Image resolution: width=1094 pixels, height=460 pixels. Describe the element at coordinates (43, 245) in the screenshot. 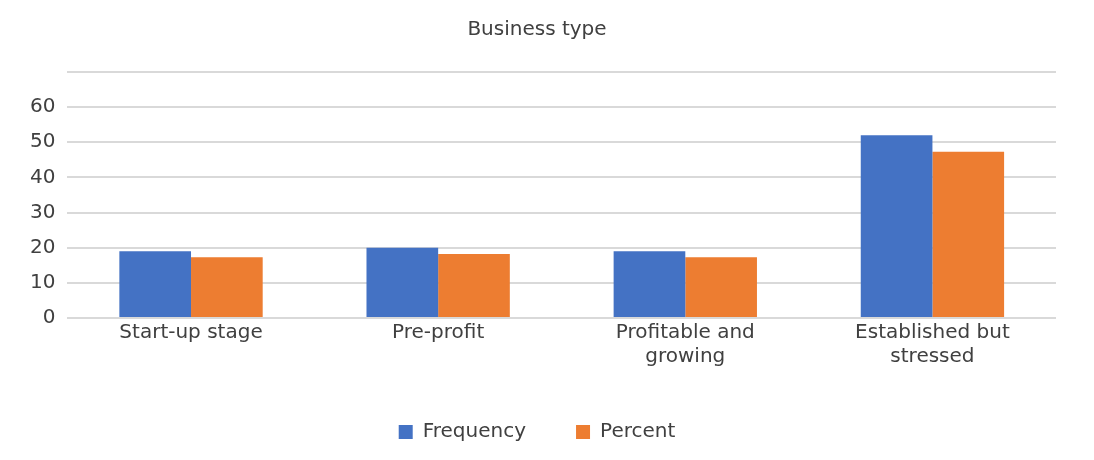

I see `y-tick-label: 20` at that location.